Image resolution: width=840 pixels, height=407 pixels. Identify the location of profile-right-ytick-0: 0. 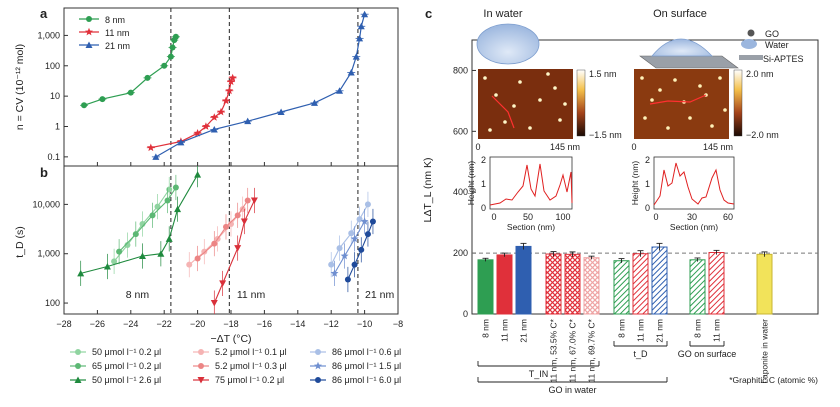
(647, 208).